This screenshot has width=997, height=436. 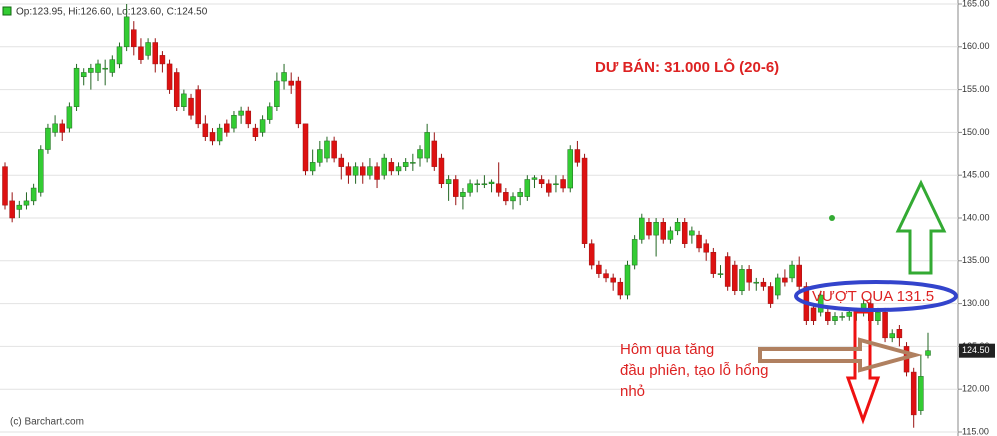 I want to click on dot, so click(x=832, y=218).